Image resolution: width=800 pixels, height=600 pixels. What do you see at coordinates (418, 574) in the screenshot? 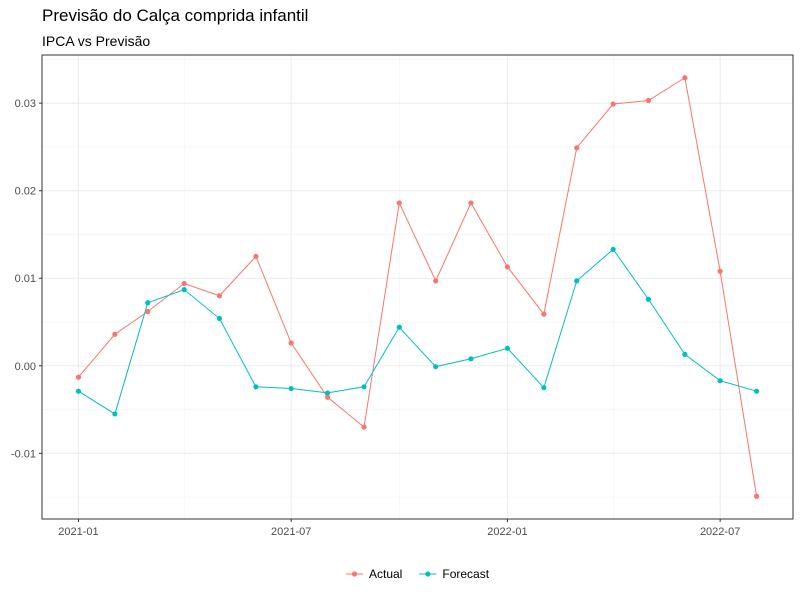
I see `legend: Actual Forecast` at bounding box center [418, 574].